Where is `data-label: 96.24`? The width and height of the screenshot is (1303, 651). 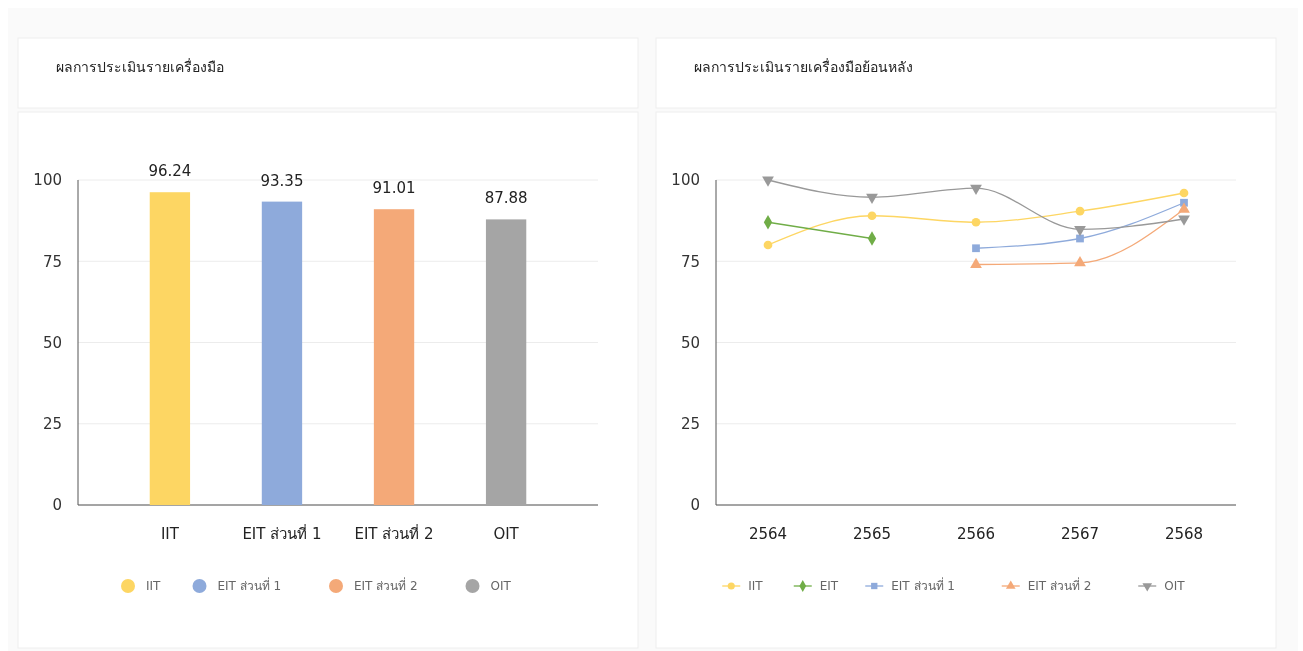
data-label: 96.24 is located at coordinates (170, 171).